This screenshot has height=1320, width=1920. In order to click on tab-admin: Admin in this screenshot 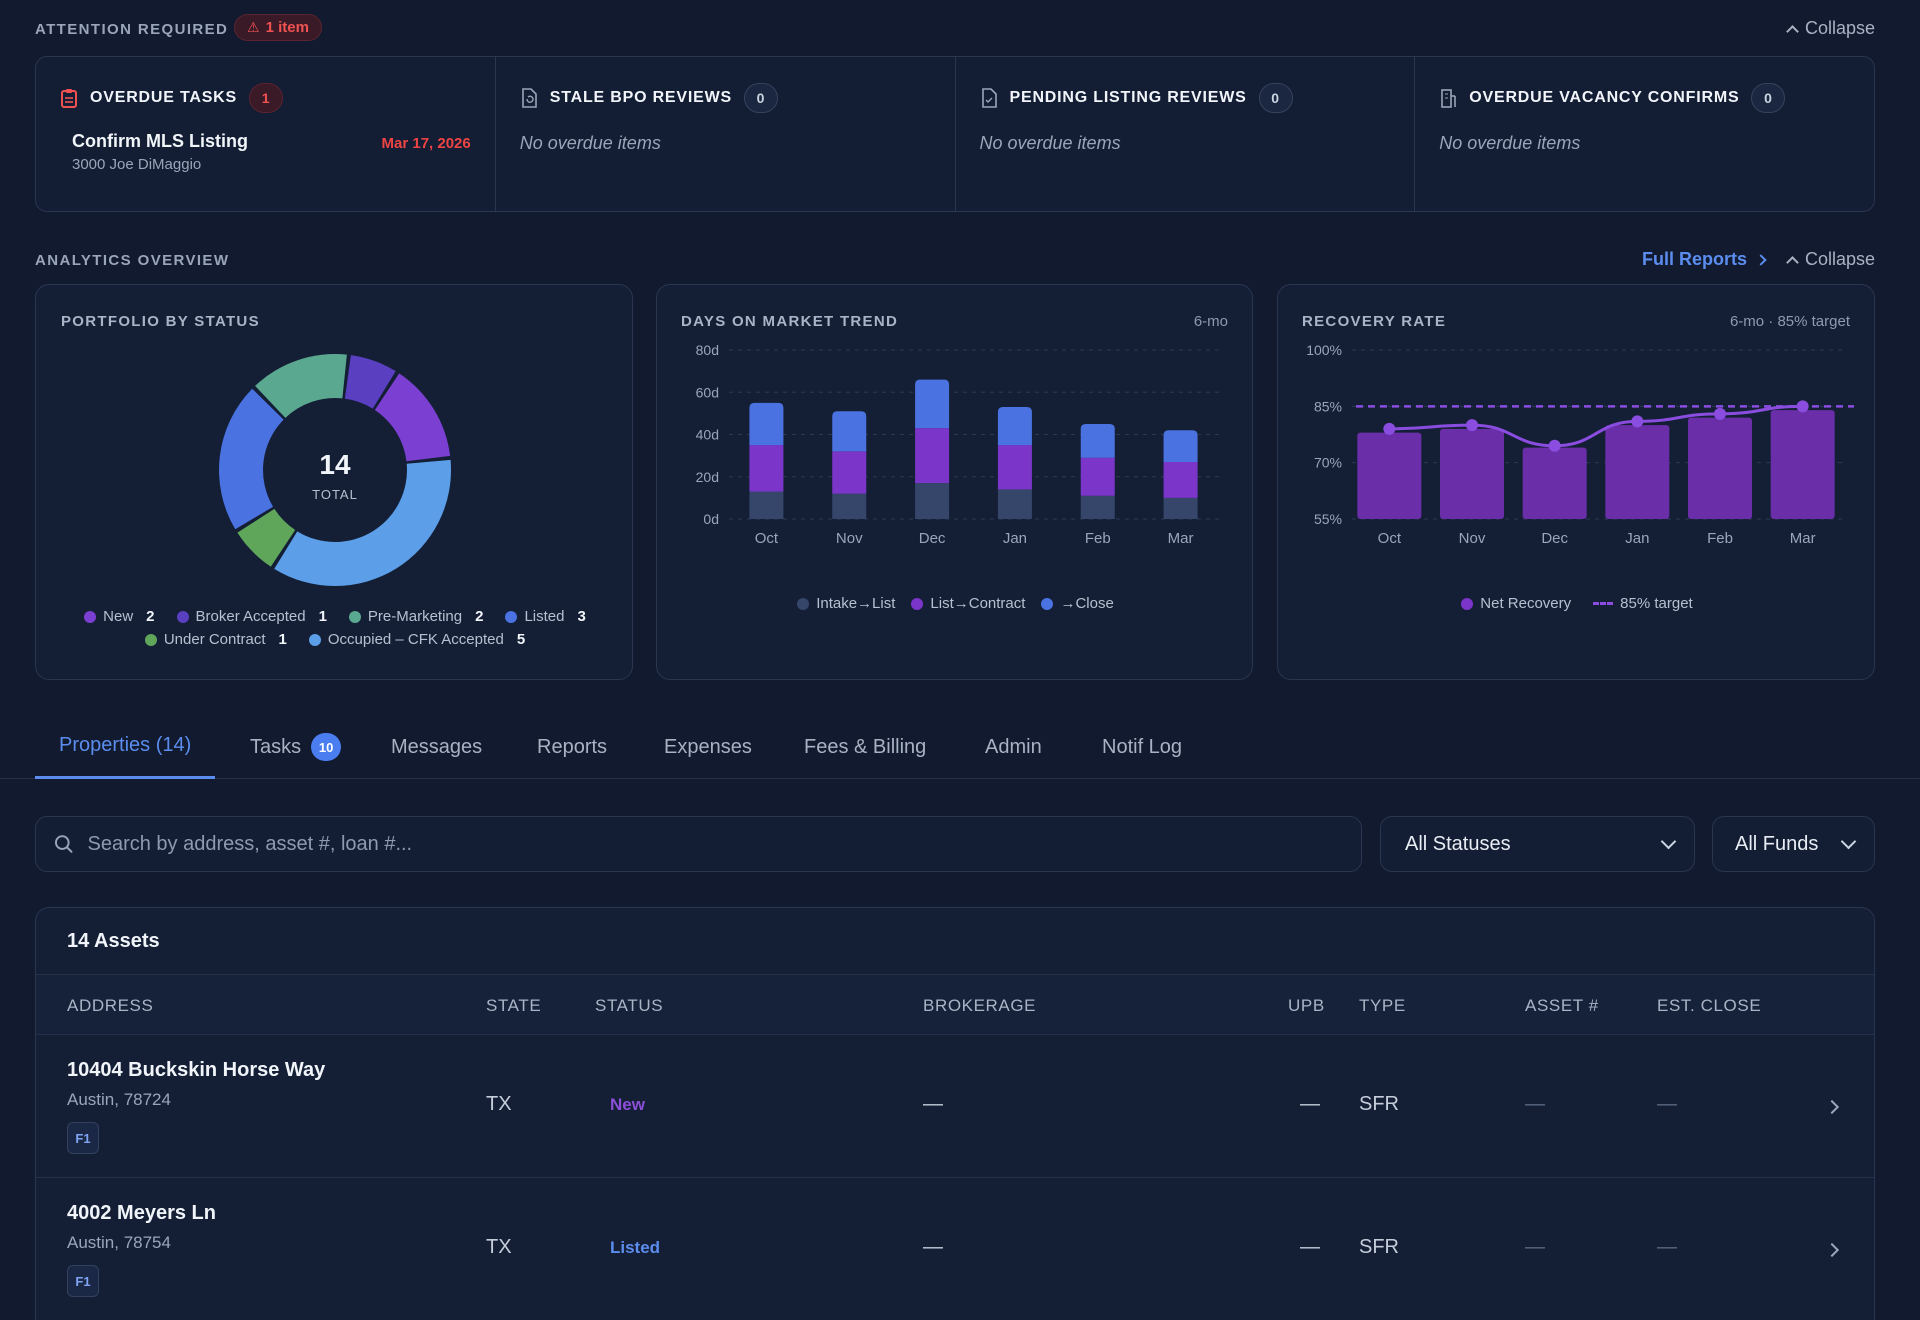, I will do `click(1013, 747)`.